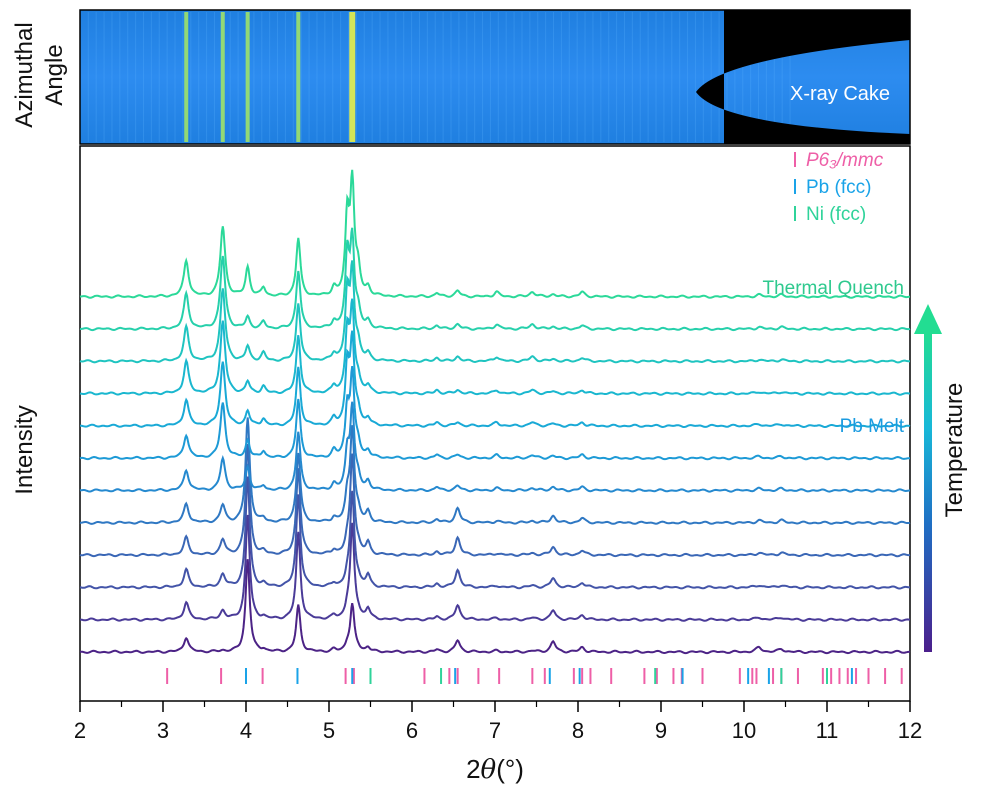 This screenshot has height=790, width=981. What do you see at coordinates (836, 214) in the screenshot?
I see `legend-label: Ni (fcc)` at bounding box center [836, 214].